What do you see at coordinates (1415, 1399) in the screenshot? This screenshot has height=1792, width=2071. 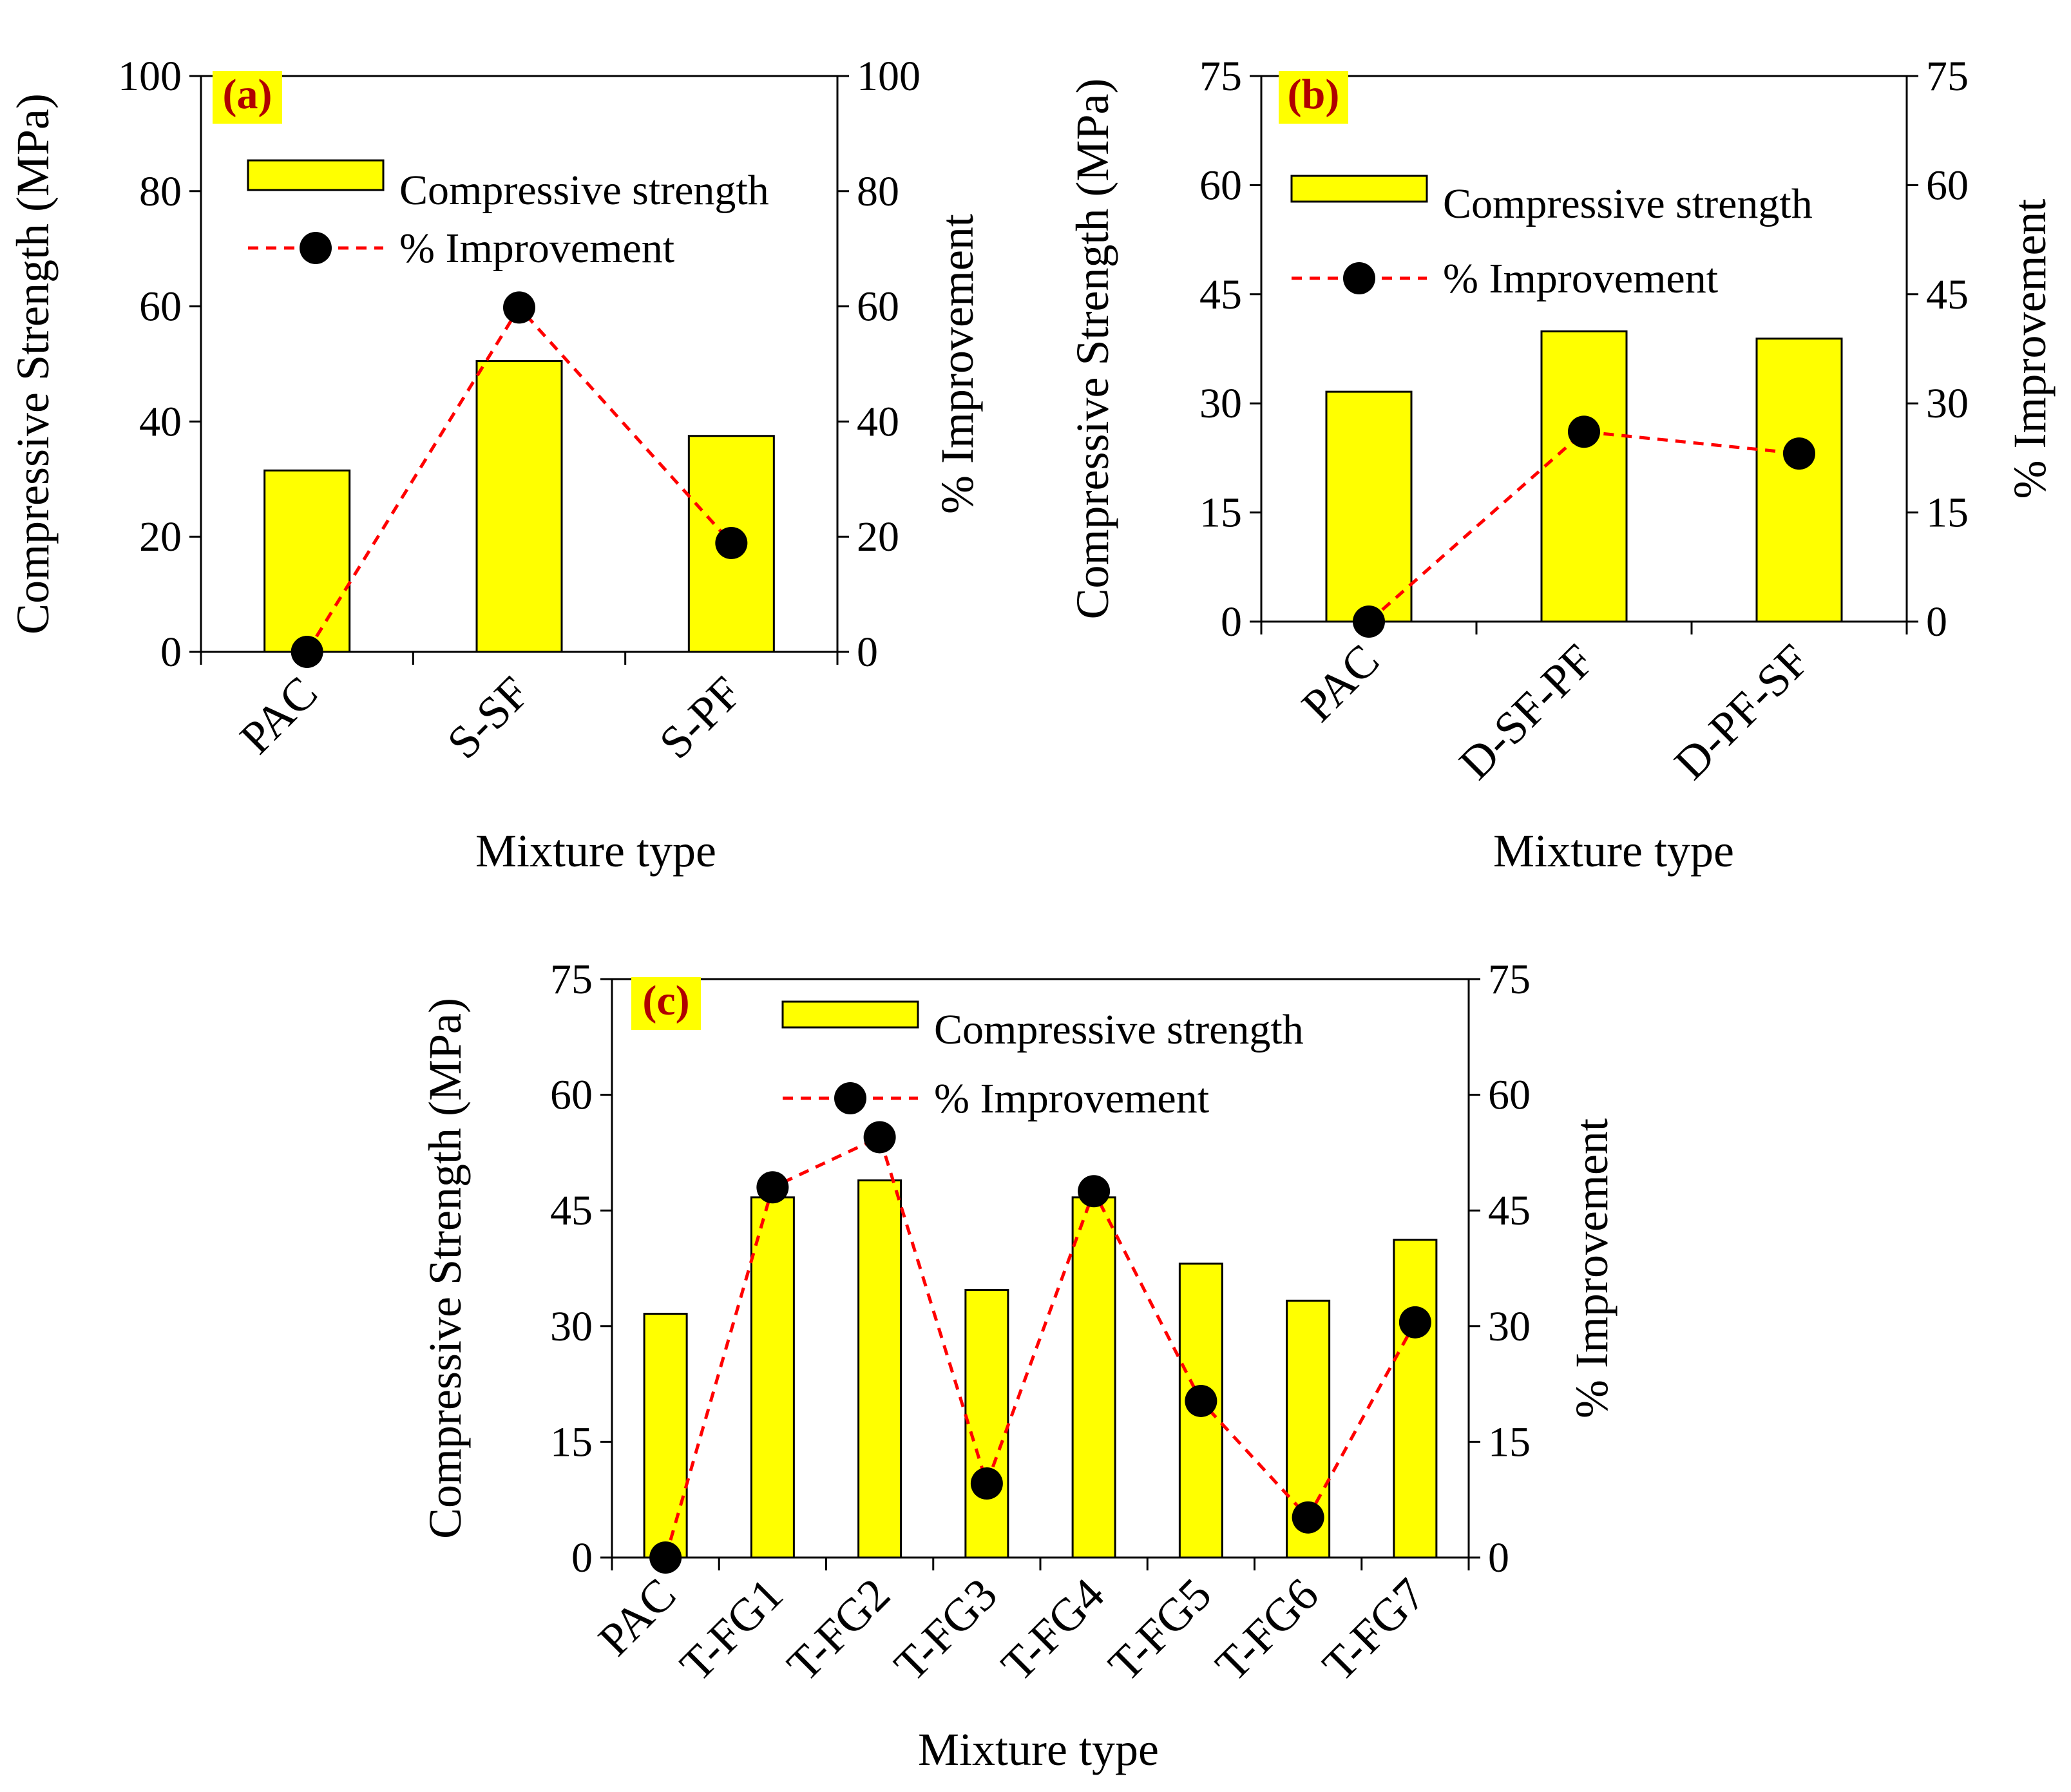 I see `bar-t-fg7` at bounding box center [1415, 1399].